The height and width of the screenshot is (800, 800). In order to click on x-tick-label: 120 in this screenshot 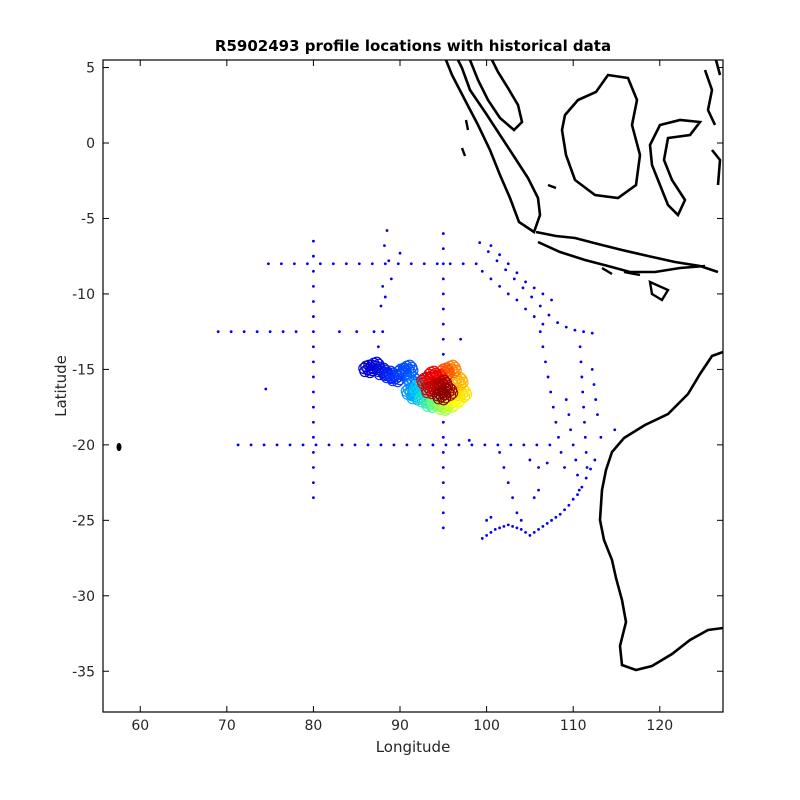, I will do `click(659, 726)`.